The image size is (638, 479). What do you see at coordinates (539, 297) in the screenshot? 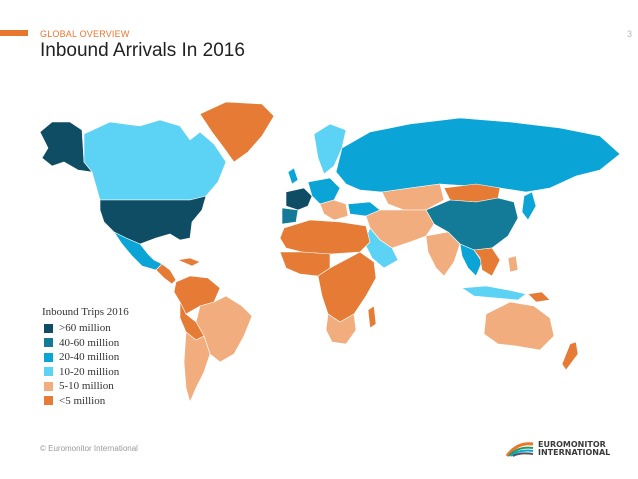
I see `region-papua` at bounding box center [539, 297].